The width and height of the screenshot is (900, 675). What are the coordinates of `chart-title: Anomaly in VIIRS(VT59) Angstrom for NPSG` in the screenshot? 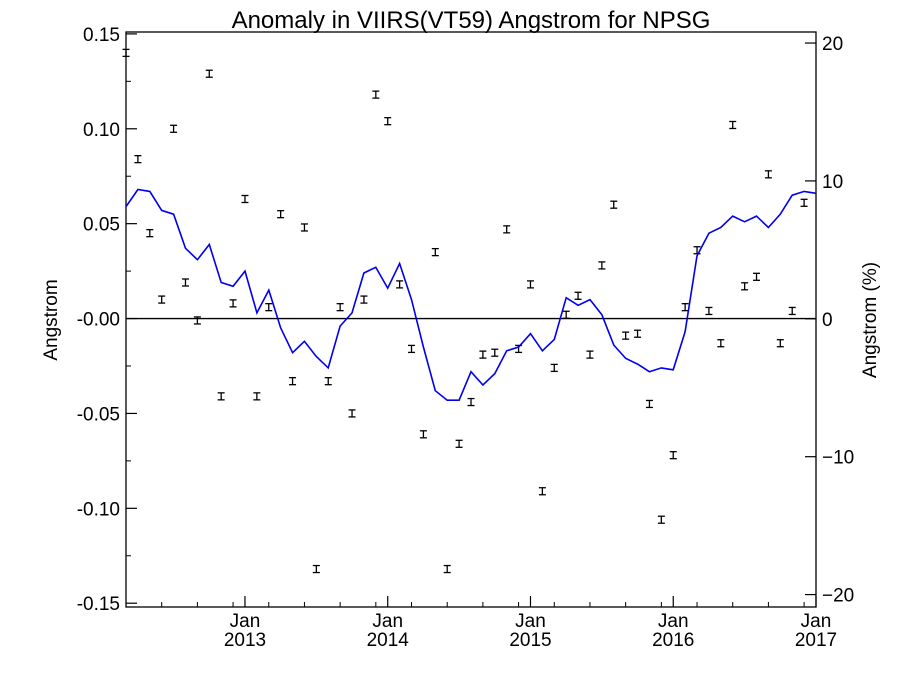 It's located at (471, 20).